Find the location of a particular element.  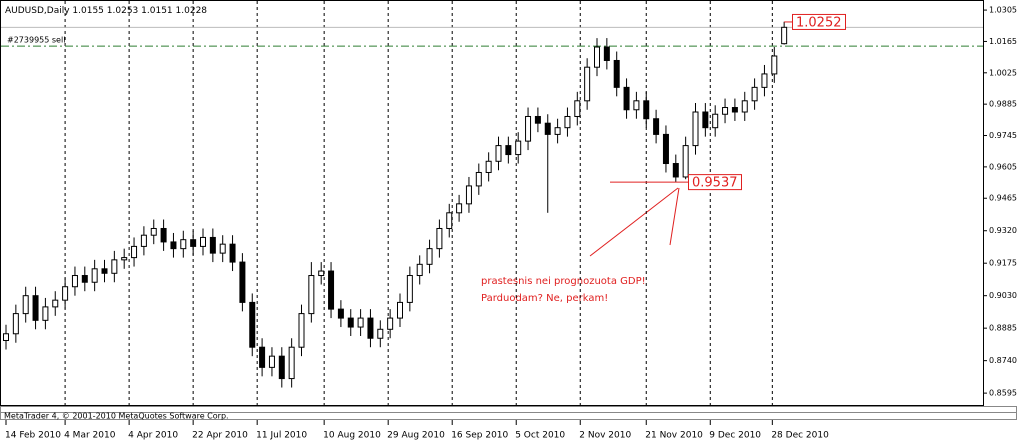

annotation-arrow is located at coordinates (674, 216).